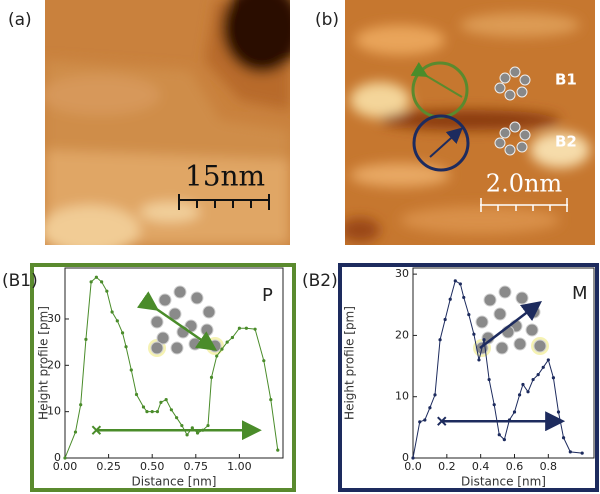  What do you see at coordinates (239, 466) in the screenshot?
I see `x-tick-label: 1.00` at bounding box center [239, 466].